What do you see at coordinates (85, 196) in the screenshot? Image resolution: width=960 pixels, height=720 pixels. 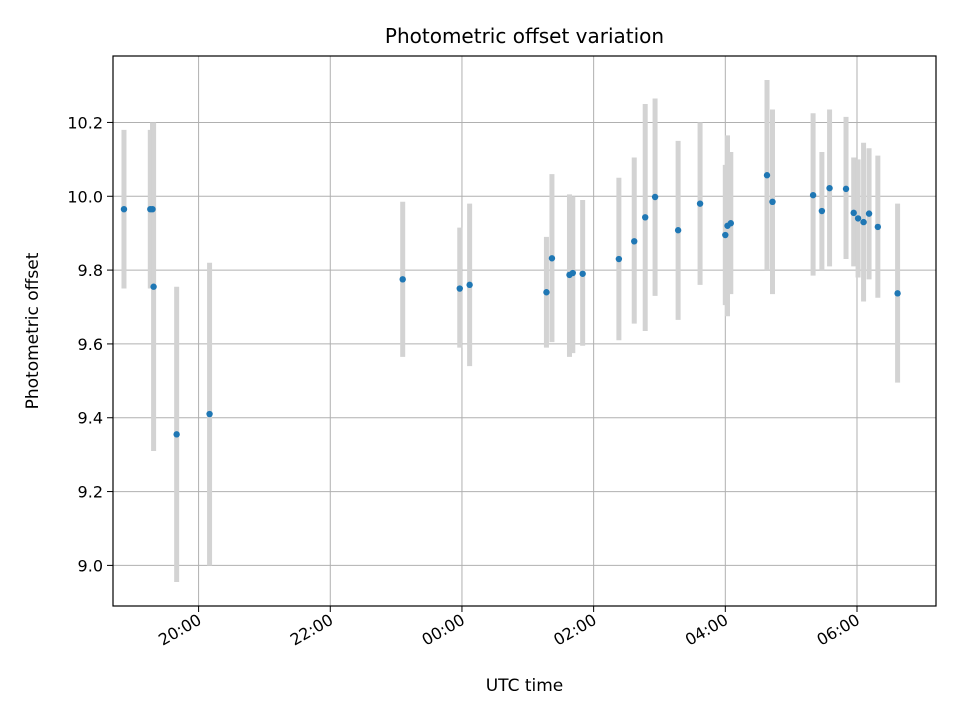 I see `y-tick-label: 10.0` at bounding box center [85, 196].